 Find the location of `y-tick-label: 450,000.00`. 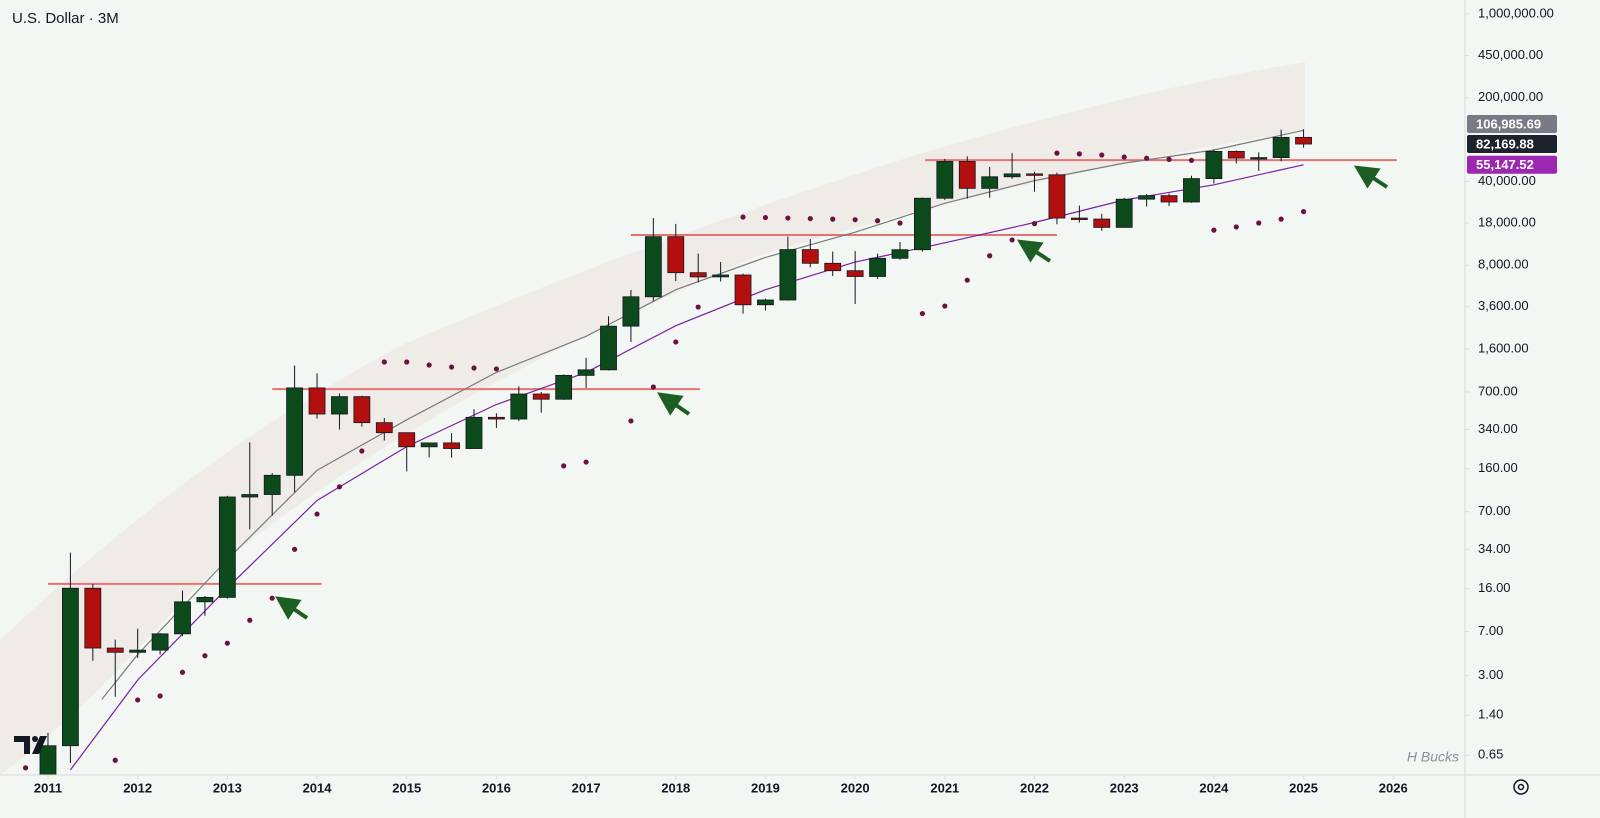

y-tick-label: 450,000.00 is located at coordinates (1510, 54).